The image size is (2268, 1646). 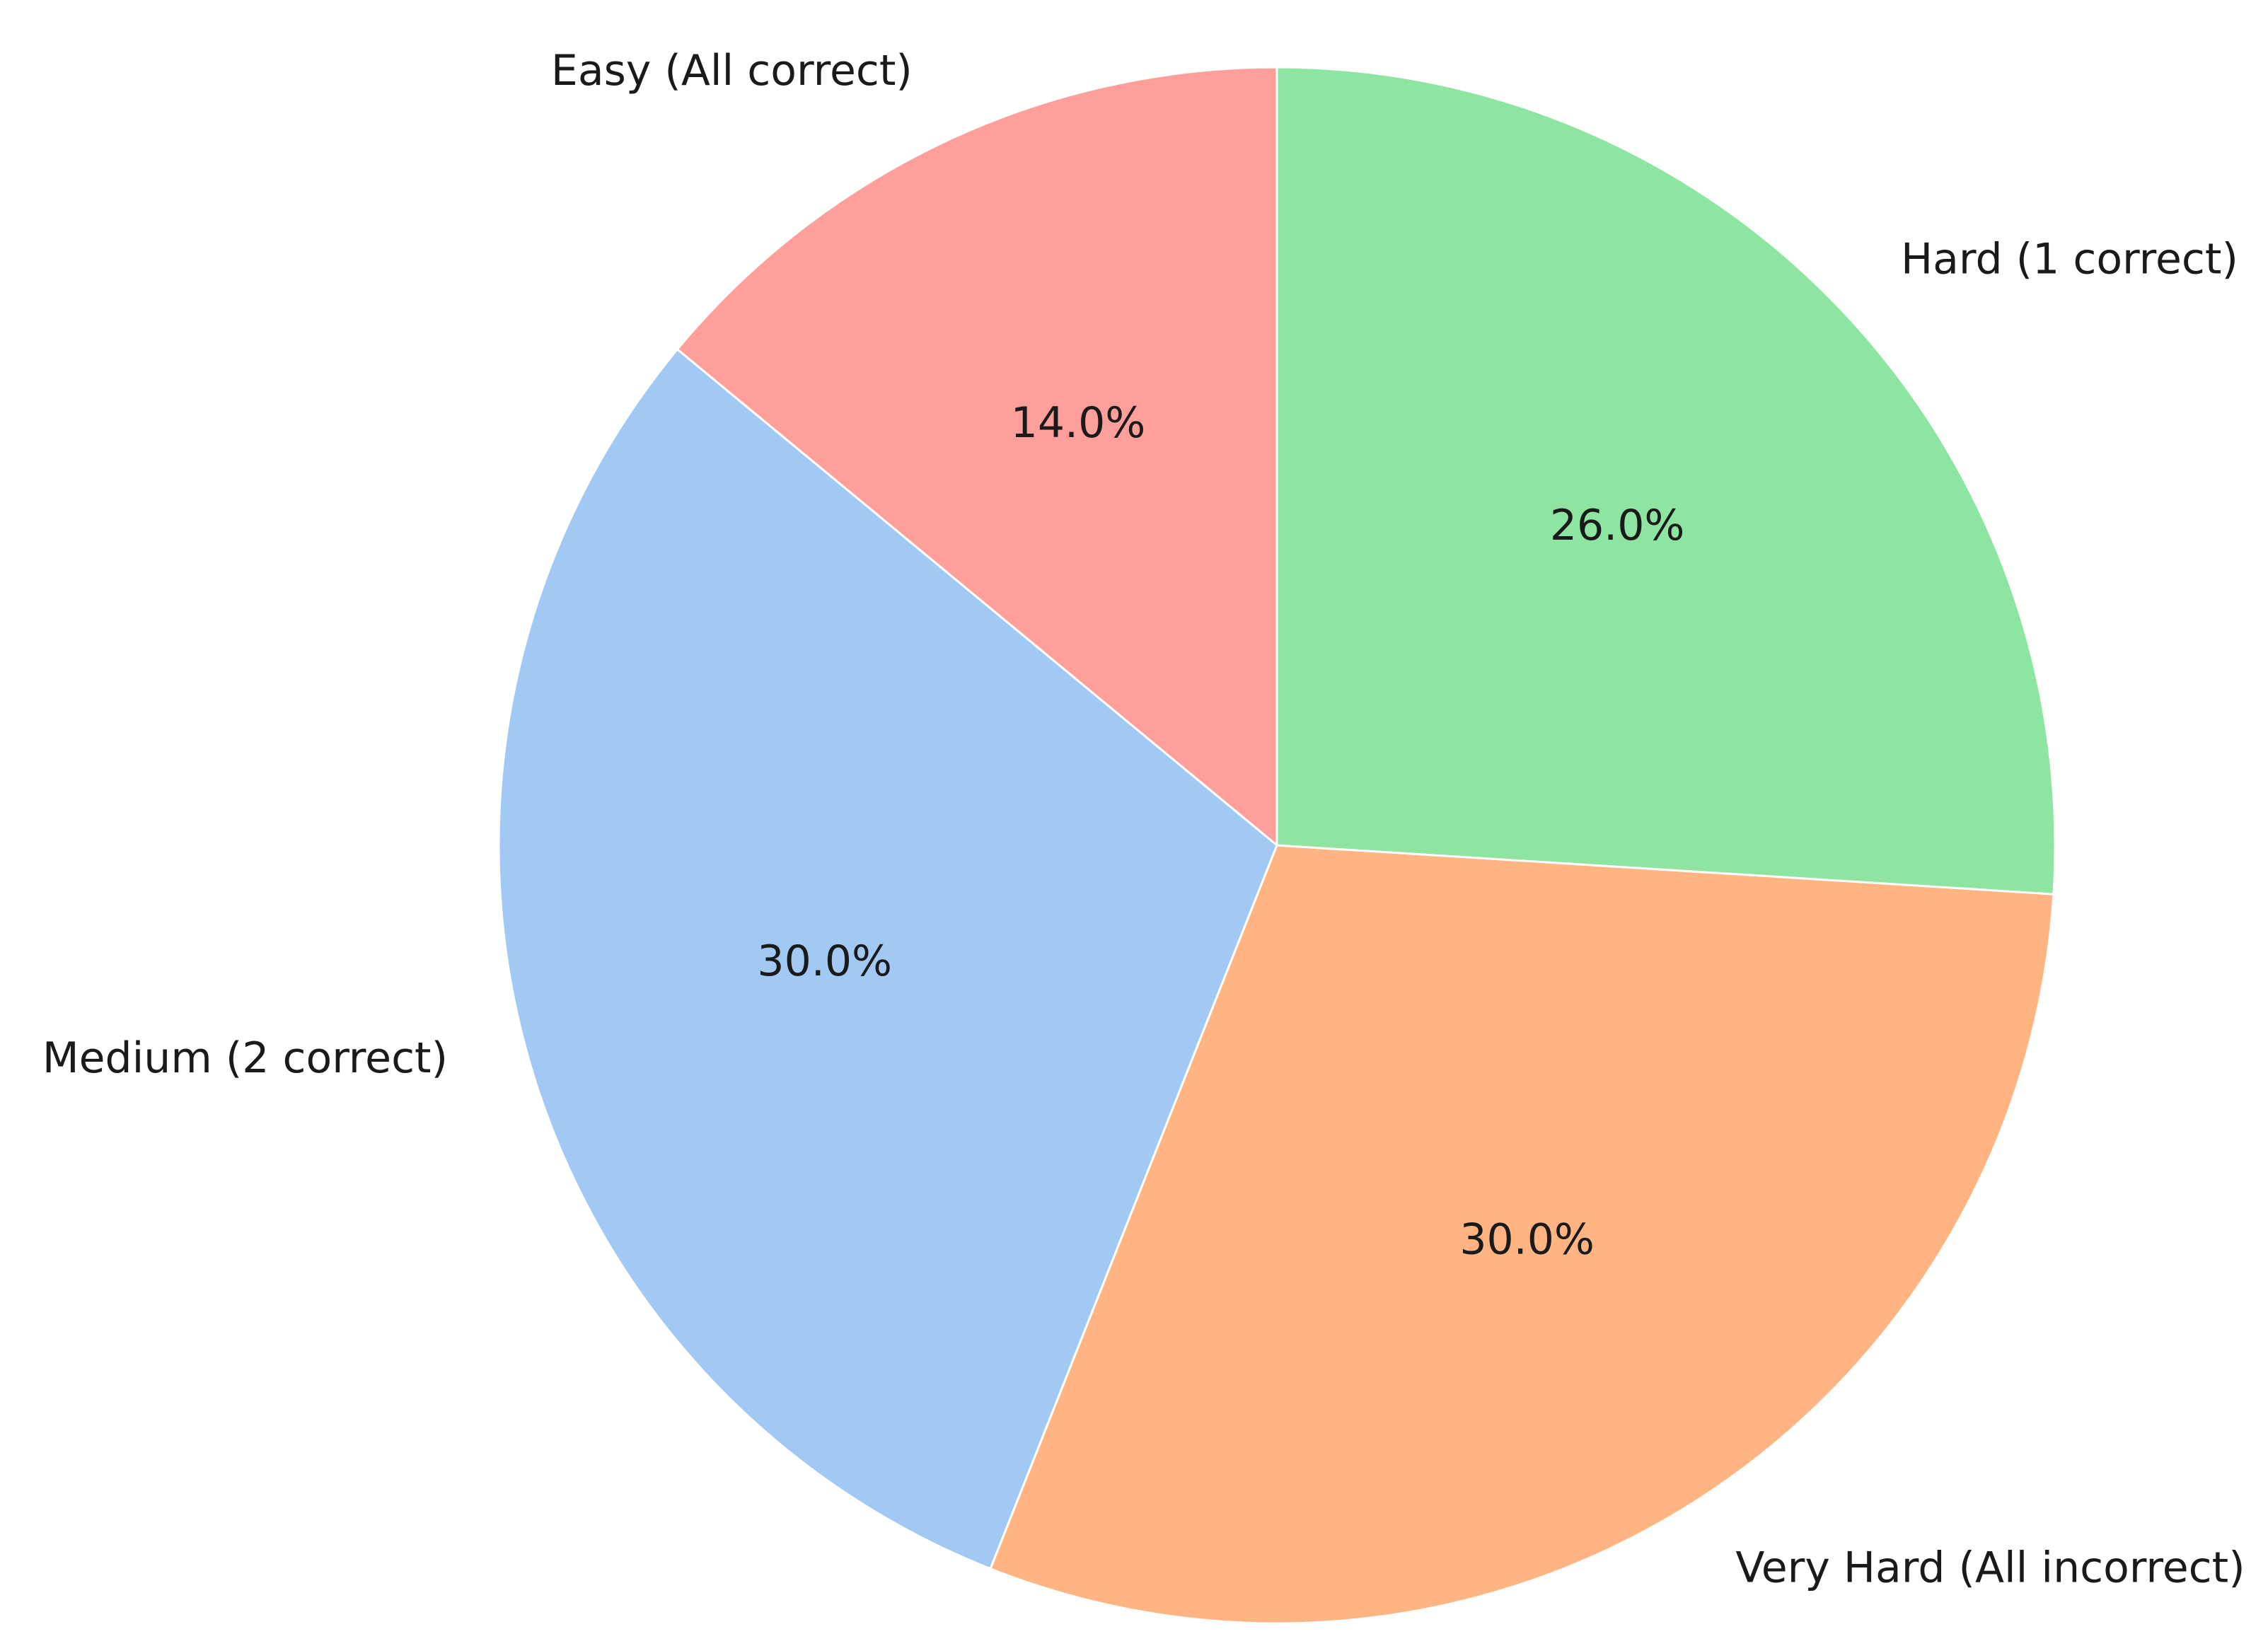 I want to click on category-label-hard-1-correct: Hard (1 correct), so click(x=2069, y=259).